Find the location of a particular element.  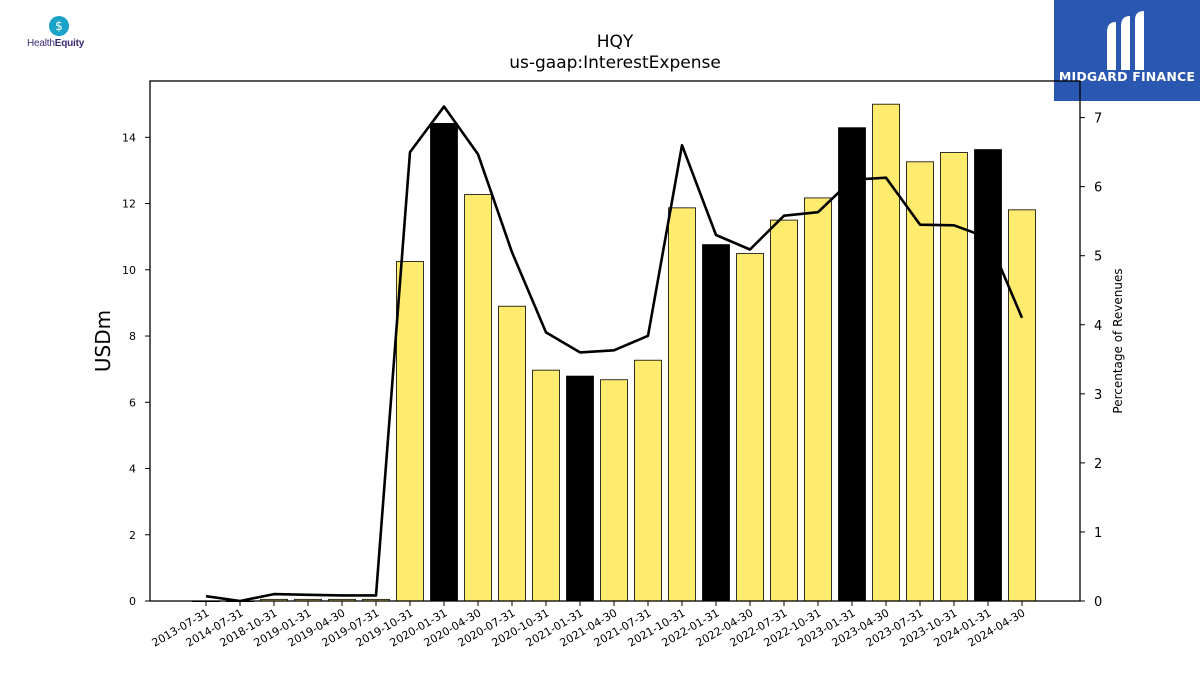

y-tick-label: 6 is located at coordinates (132, 402).